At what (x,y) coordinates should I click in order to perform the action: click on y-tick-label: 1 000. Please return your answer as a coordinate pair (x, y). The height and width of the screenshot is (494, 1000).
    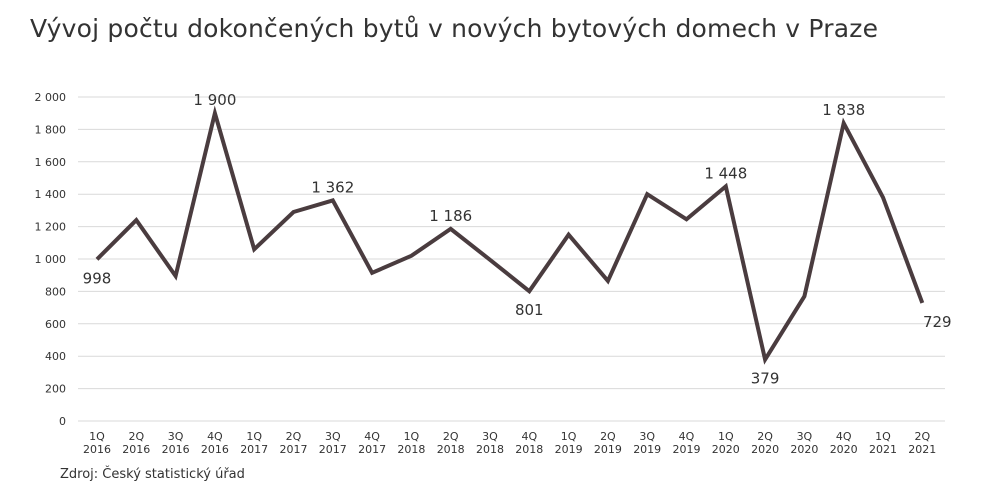
    Looking at the image, I should click on (51, 259).